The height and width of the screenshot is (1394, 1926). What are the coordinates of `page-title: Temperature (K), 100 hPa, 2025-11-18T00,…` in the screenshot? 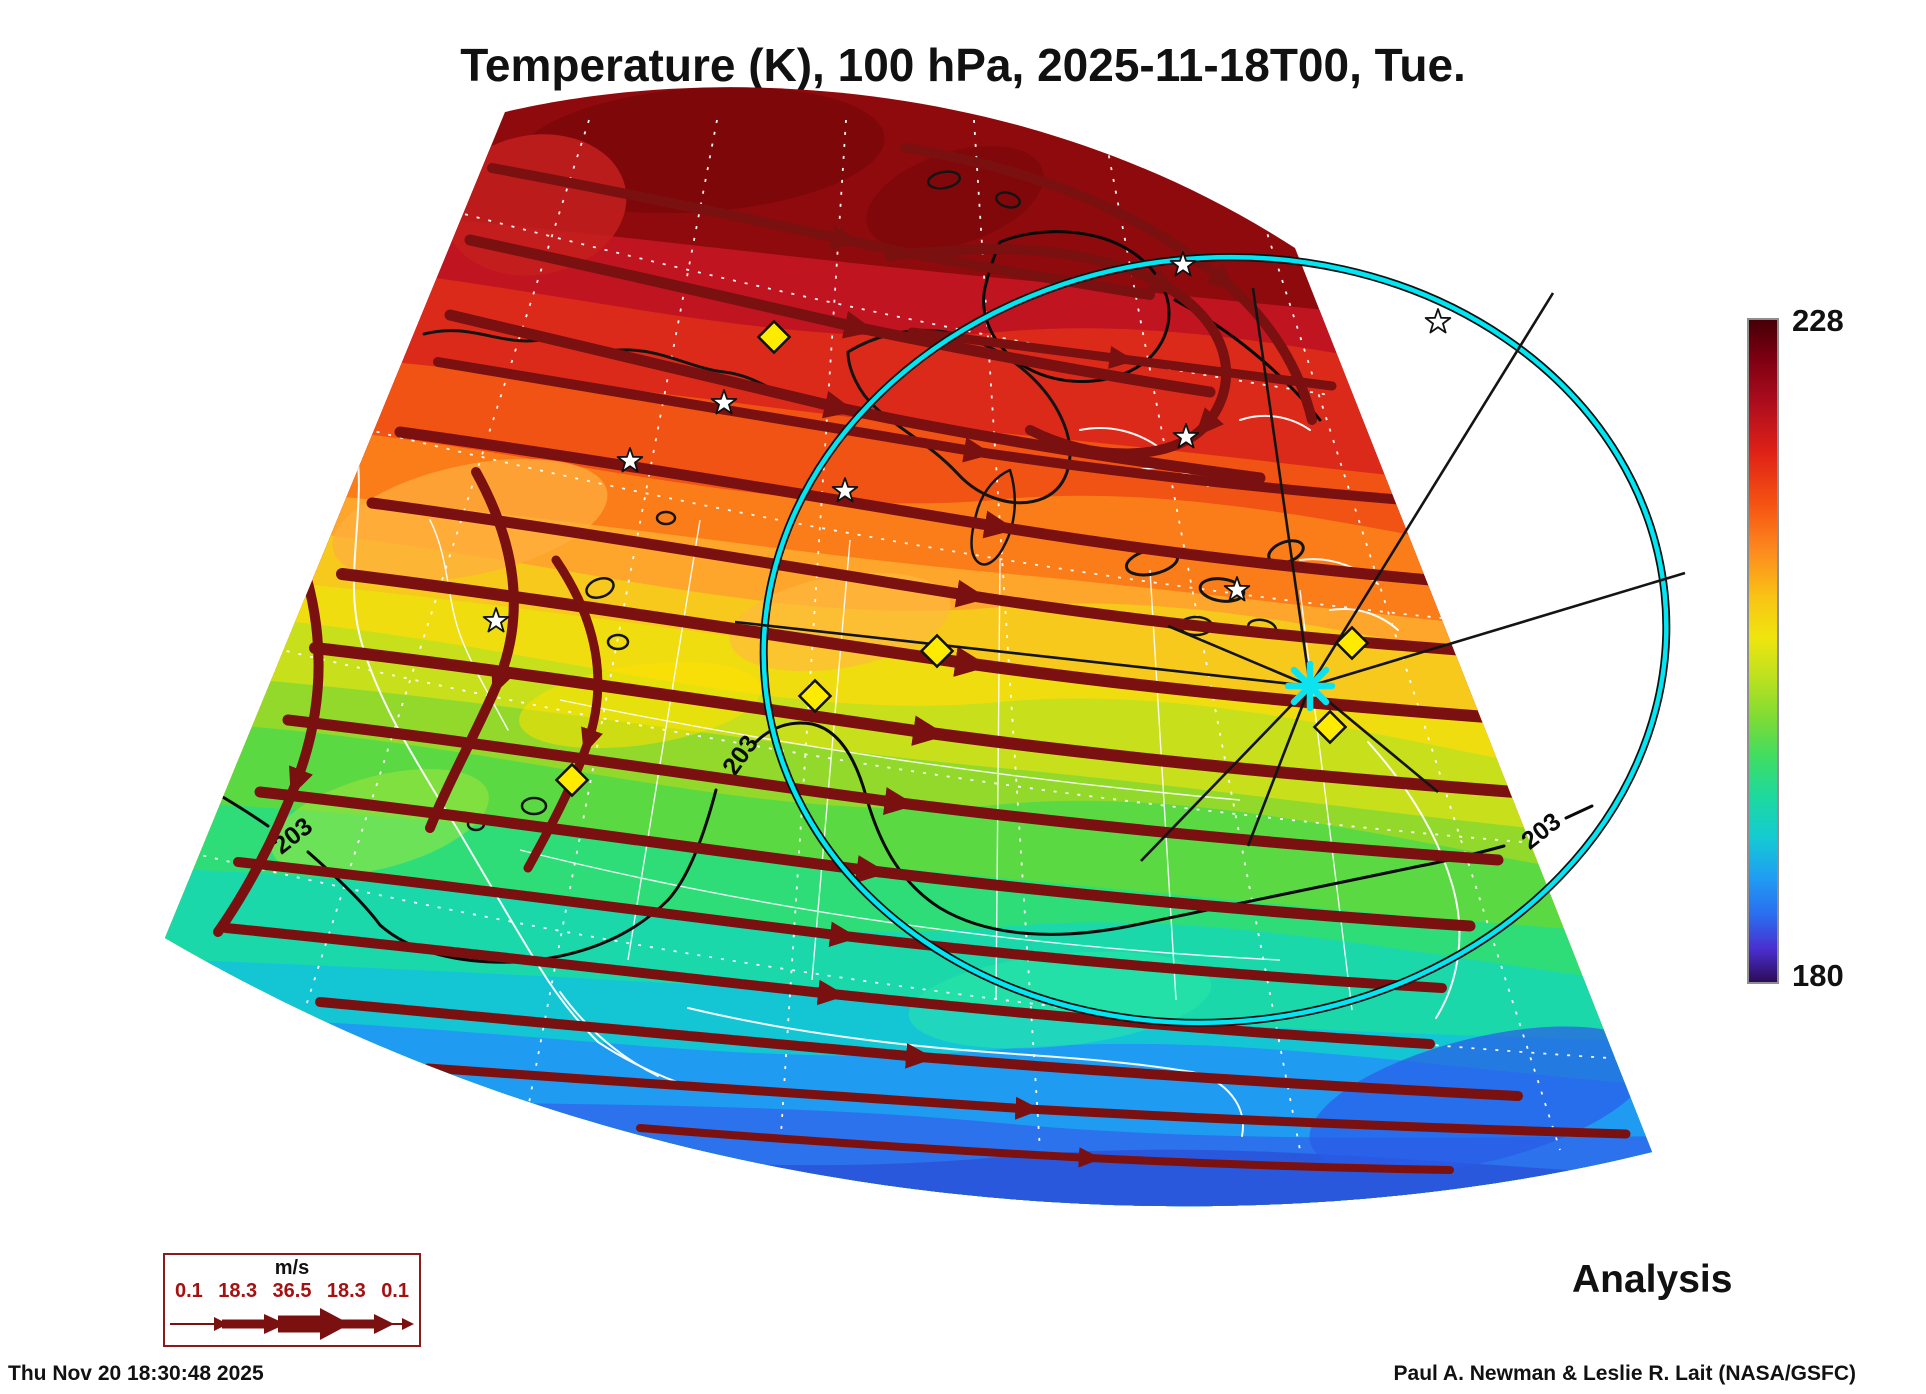 It's located at (963, 65).